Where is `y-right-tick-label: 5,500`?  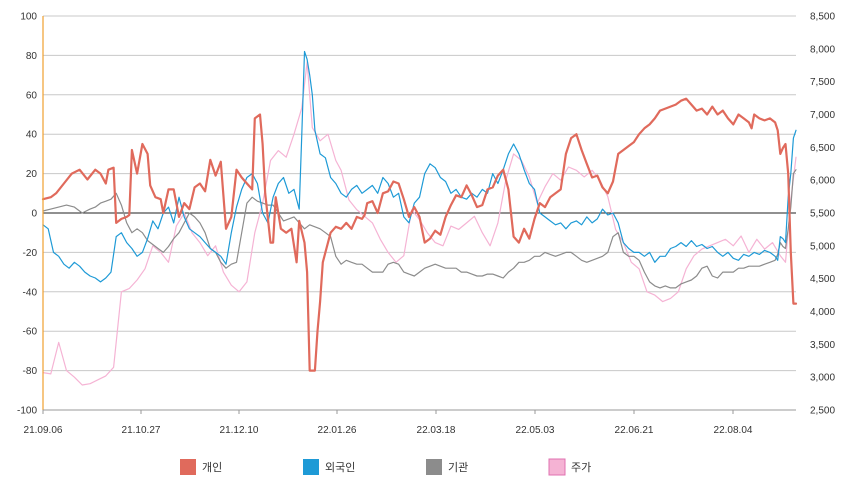 y-right-tick-label: 5,500 is located at coordinates (822, 214).